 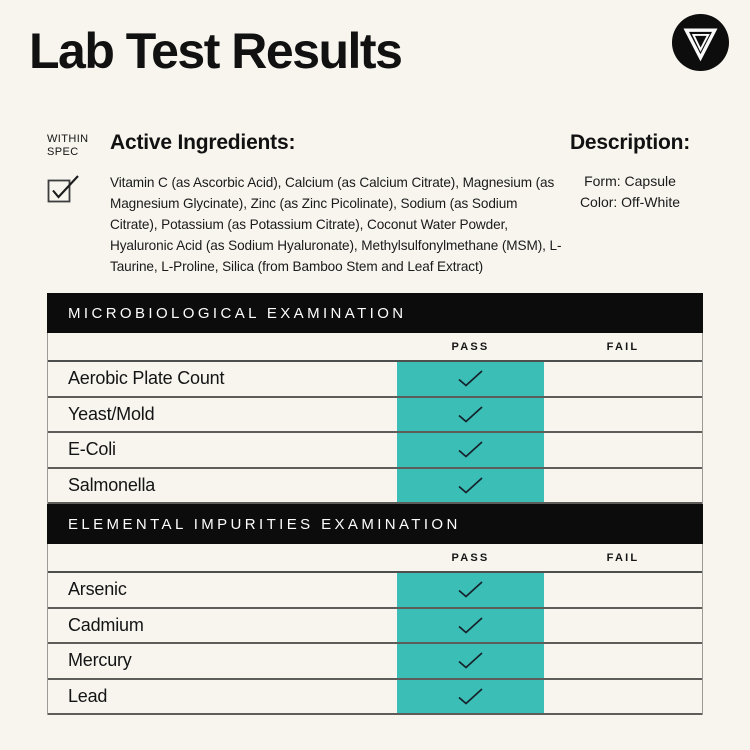 What do you see at coordinates (97, 589) in the screenshot?
I see `test-name: Arsenic` at bounding box center [97, 589].